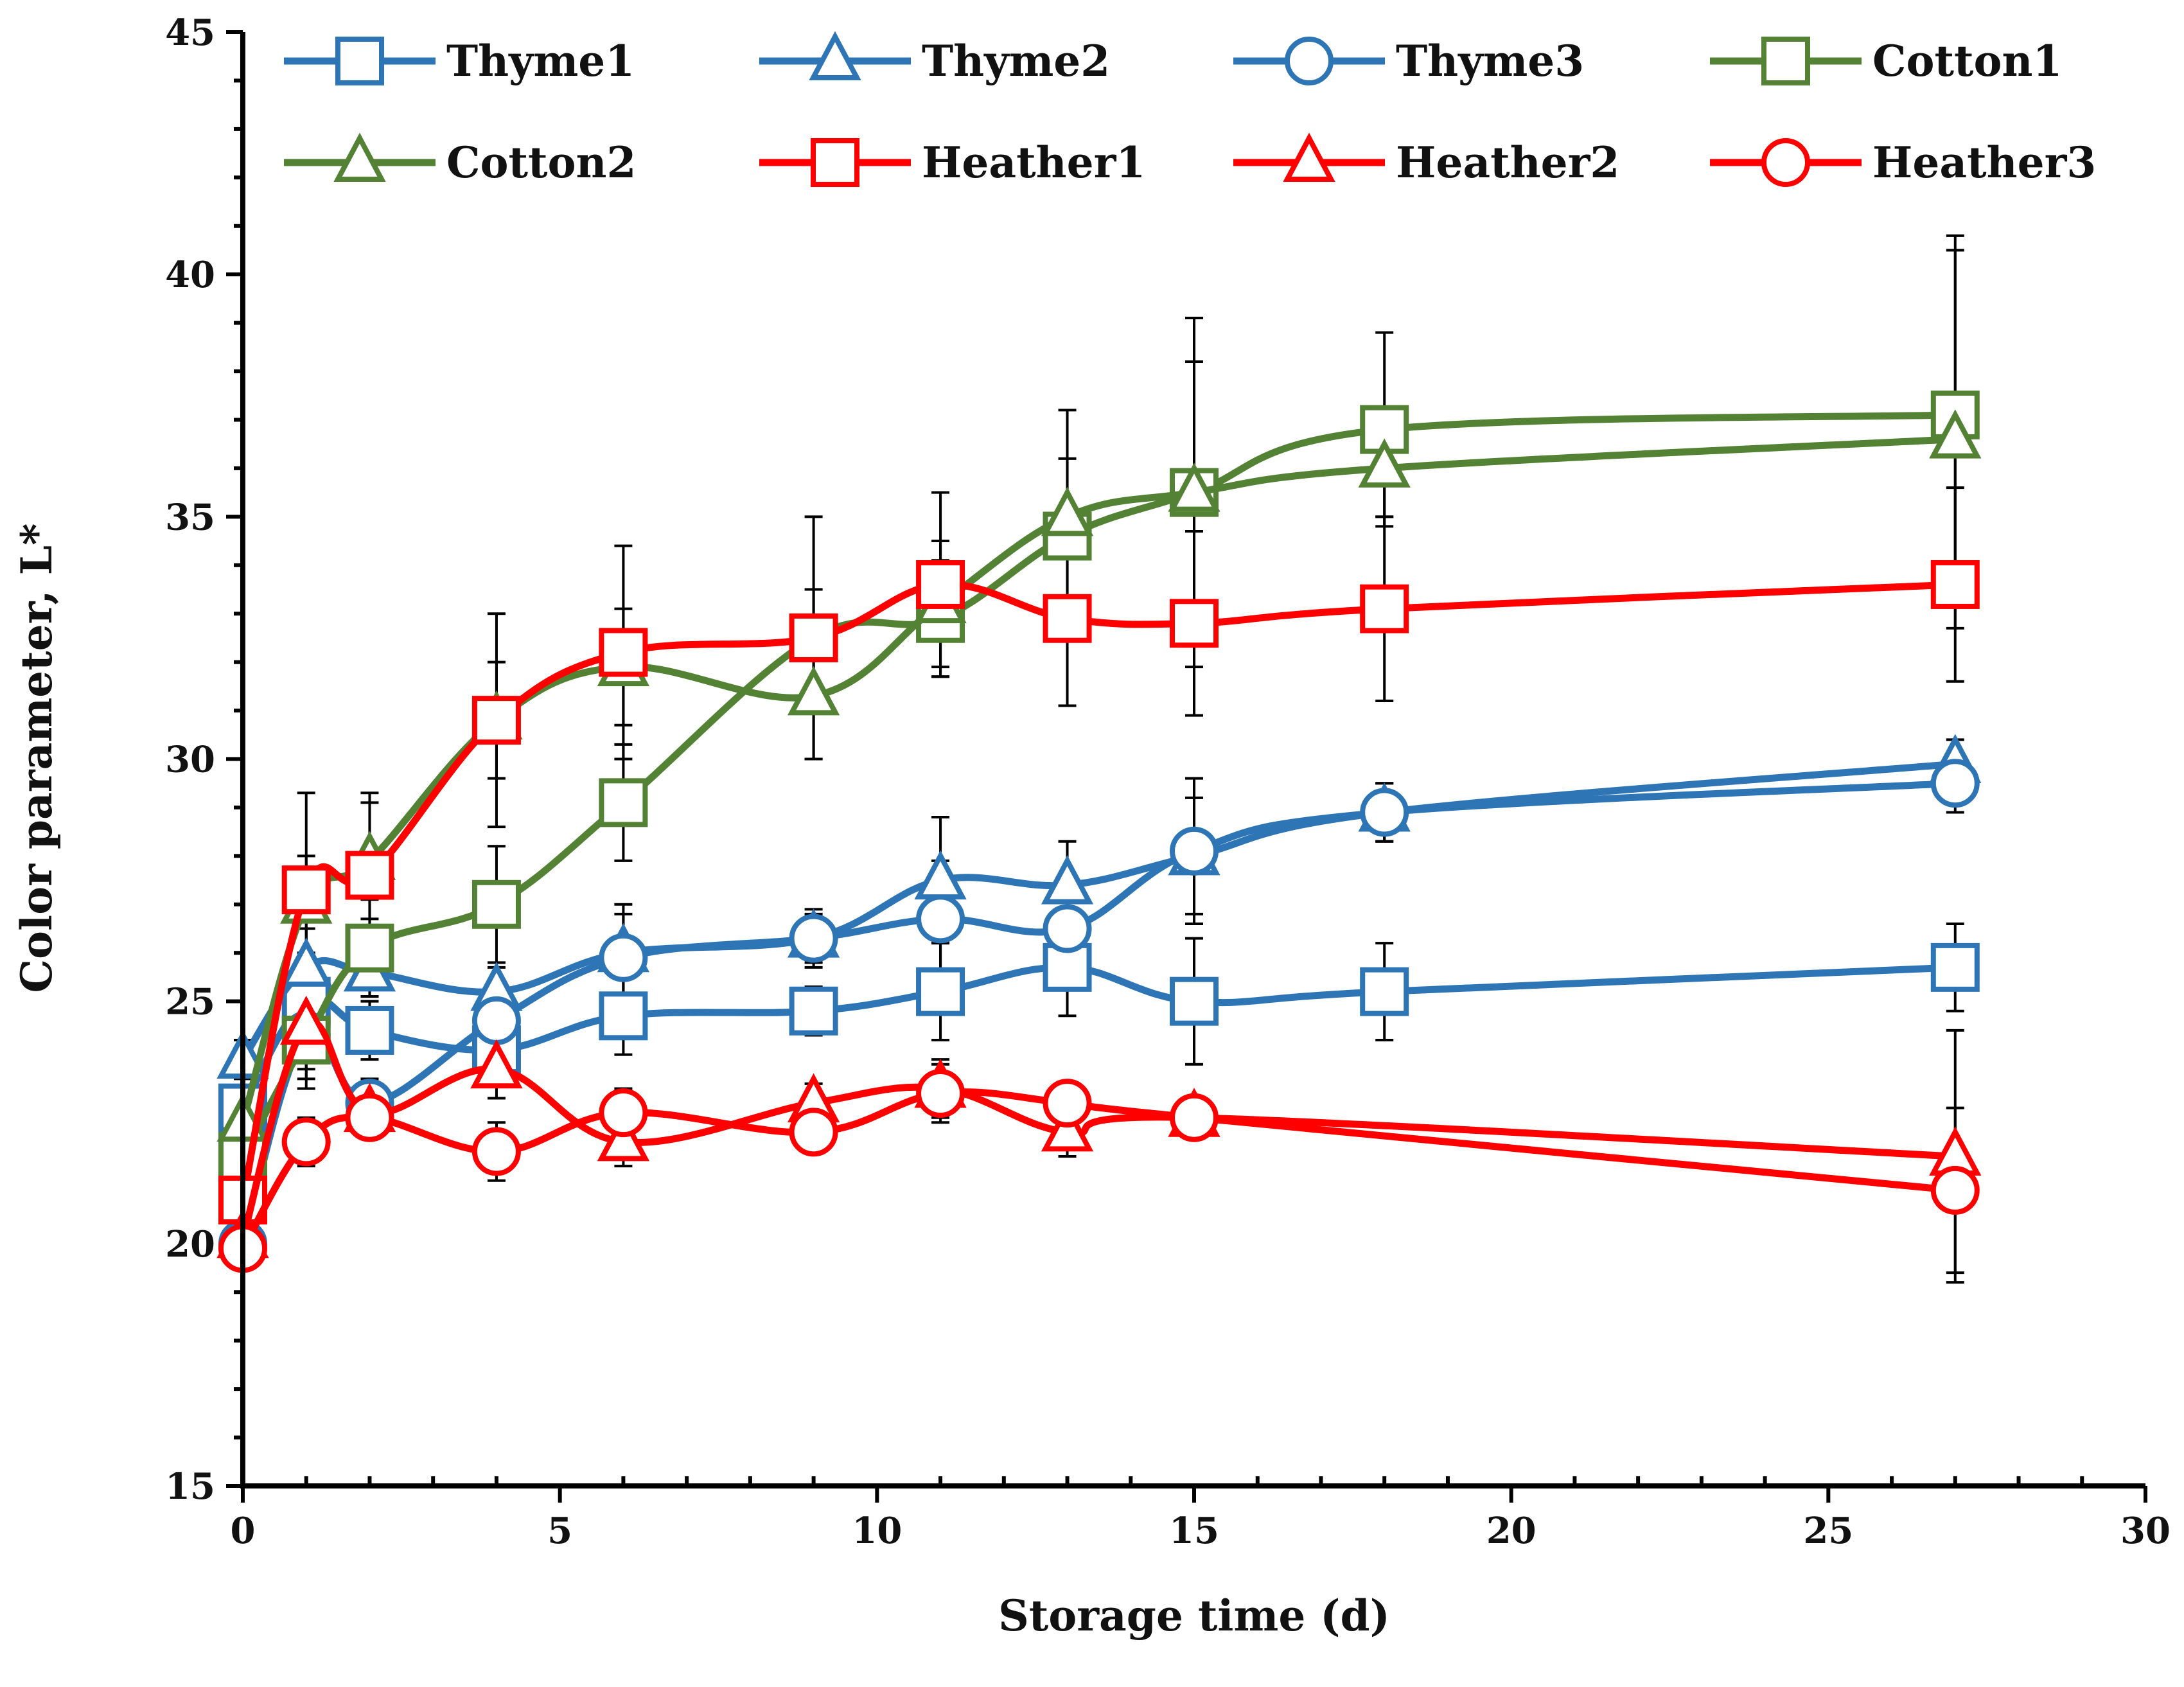  I want to click on legend-item-cotton1: Cotton1, so click(1886, 61).